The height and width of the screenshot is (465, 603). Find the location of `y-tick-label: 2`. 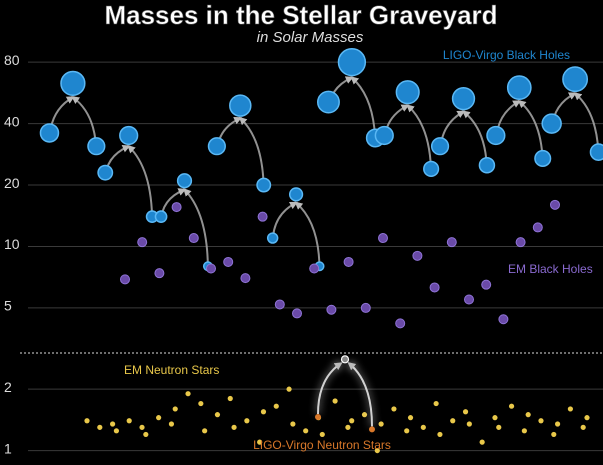

y-tick-label: 2 is located at coordinates (8, 387).